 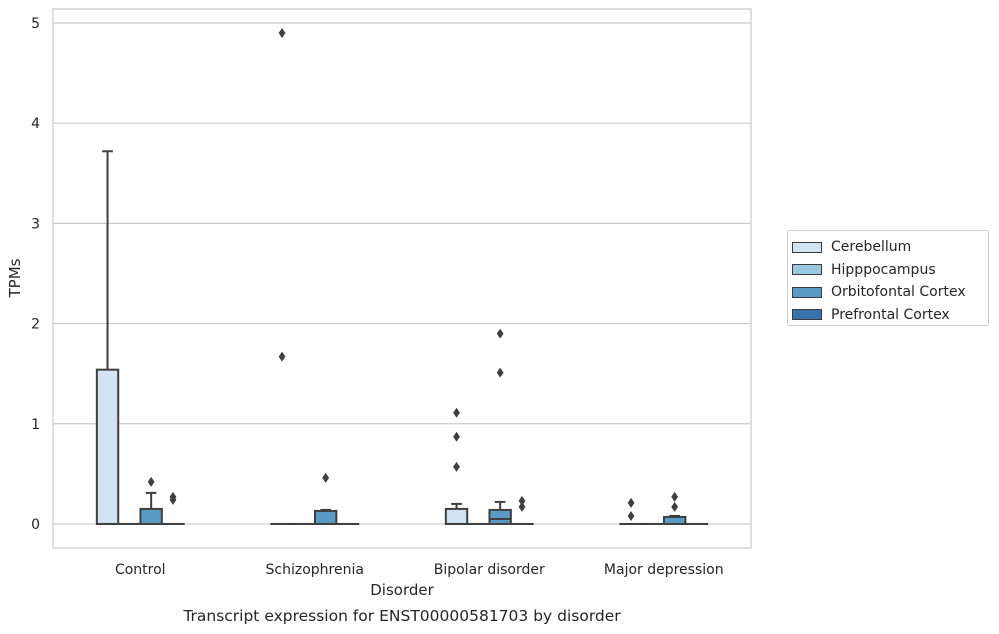 I want to click on y-tick-label: 3, so click(x=35, y=224).